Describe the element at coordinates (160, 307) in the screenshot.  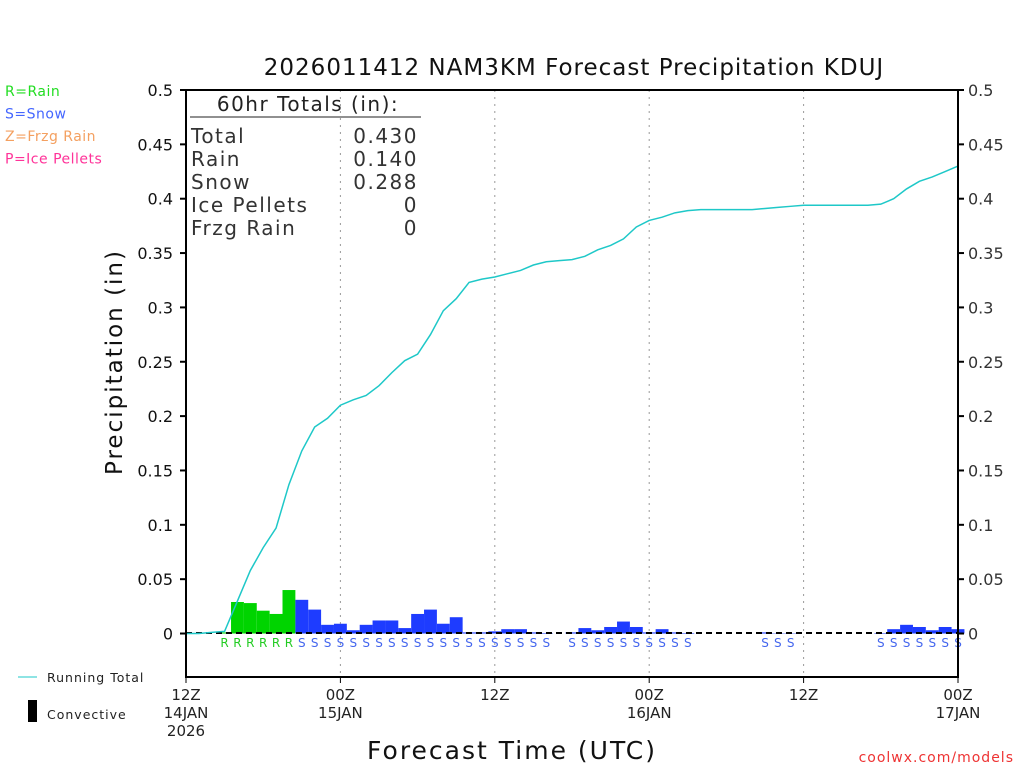
I see `y-tick-label-left: 0.3` at that location.